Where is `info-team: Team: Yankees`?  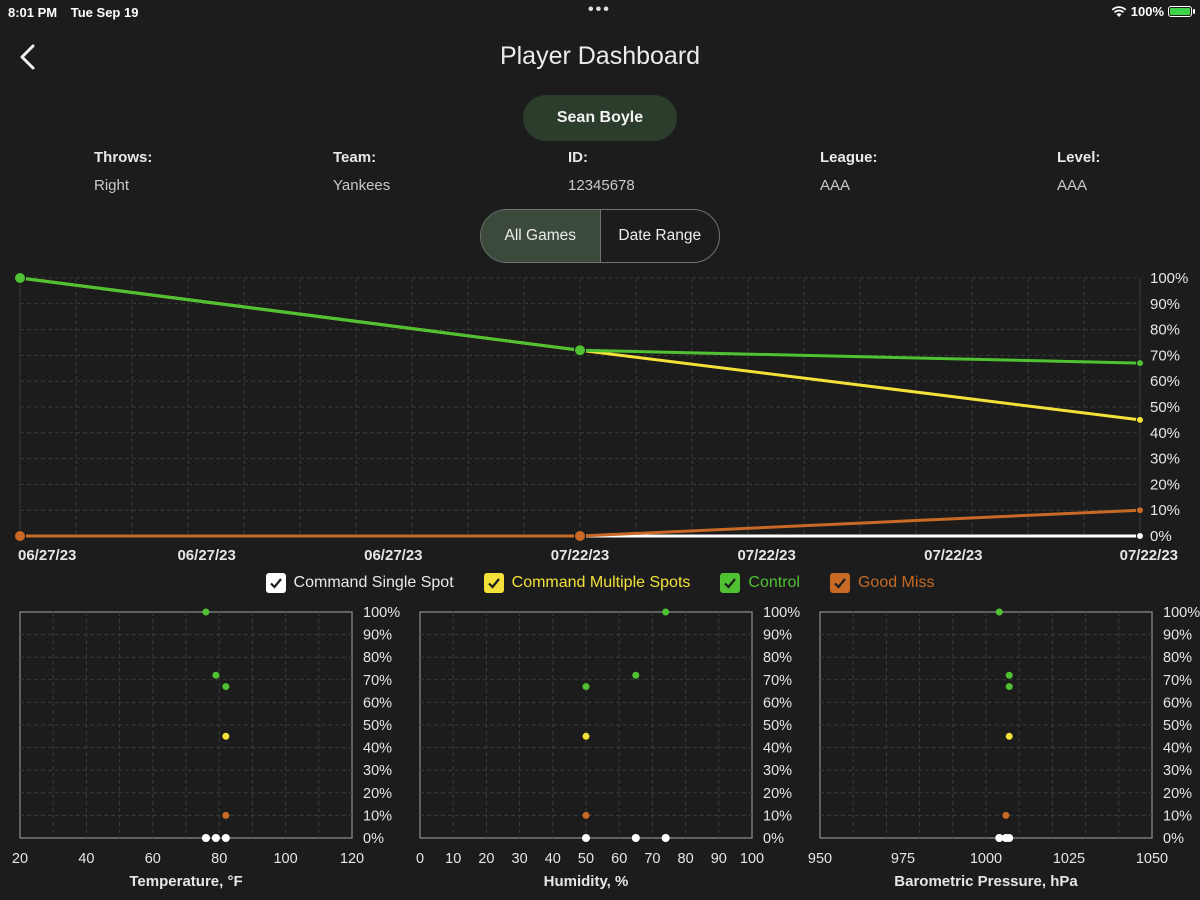 info-team: Team: Yankees is located at coordinates (361, 171).